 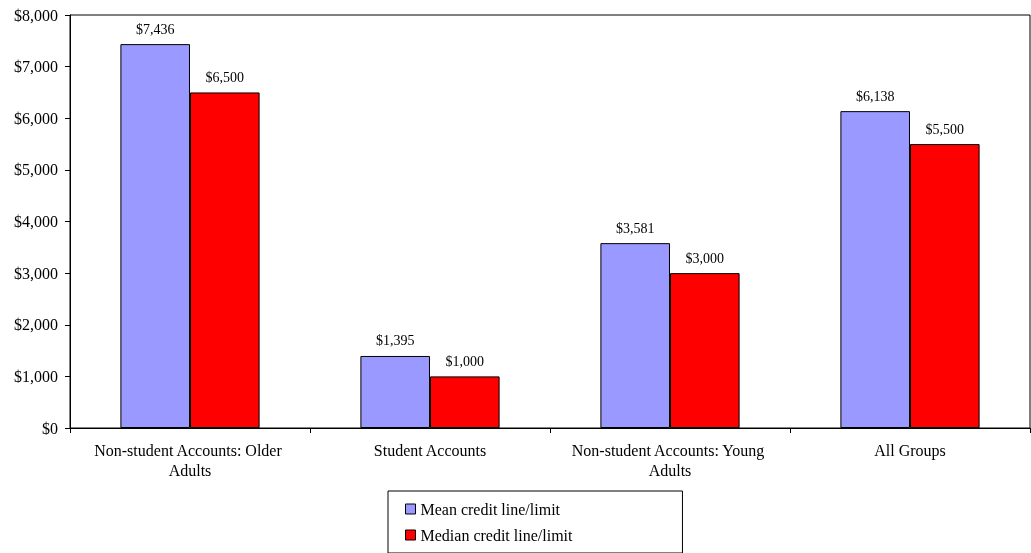 I want to click on data-label: $7,436, so click(x=155, y=29).